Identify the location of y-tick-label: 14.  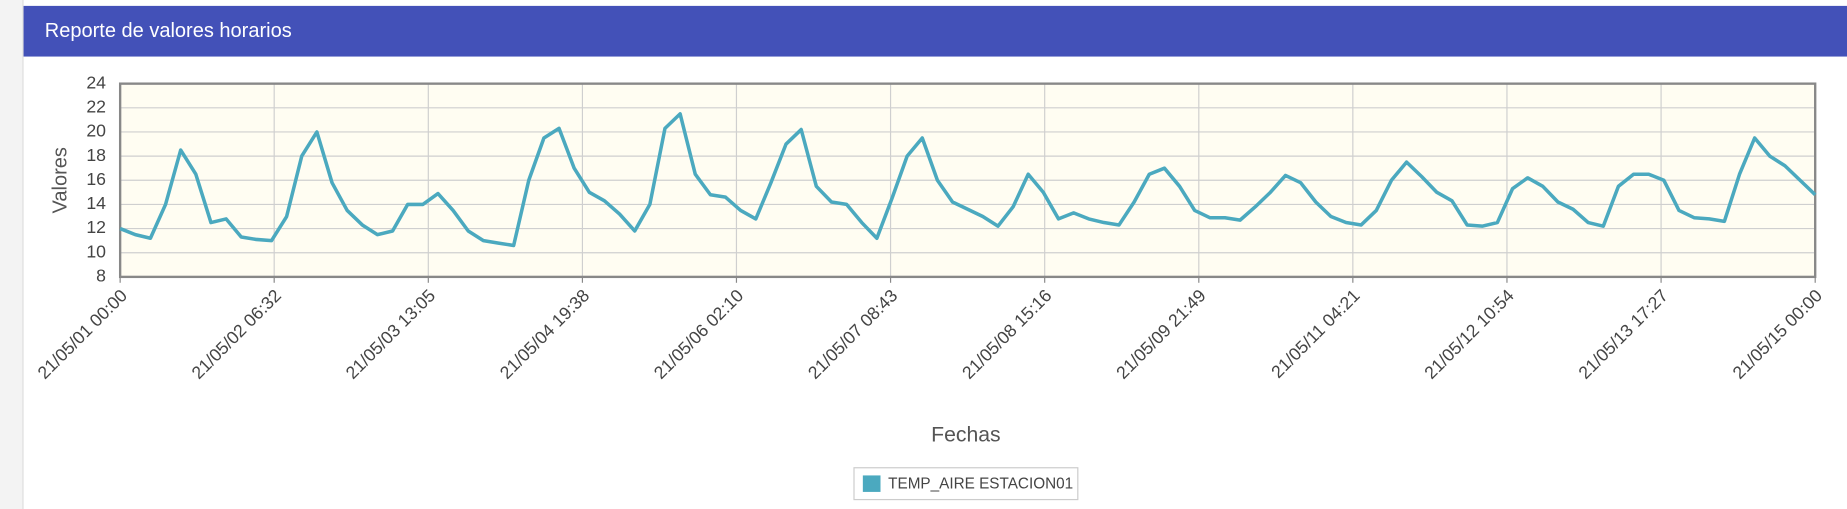
(96, 203).